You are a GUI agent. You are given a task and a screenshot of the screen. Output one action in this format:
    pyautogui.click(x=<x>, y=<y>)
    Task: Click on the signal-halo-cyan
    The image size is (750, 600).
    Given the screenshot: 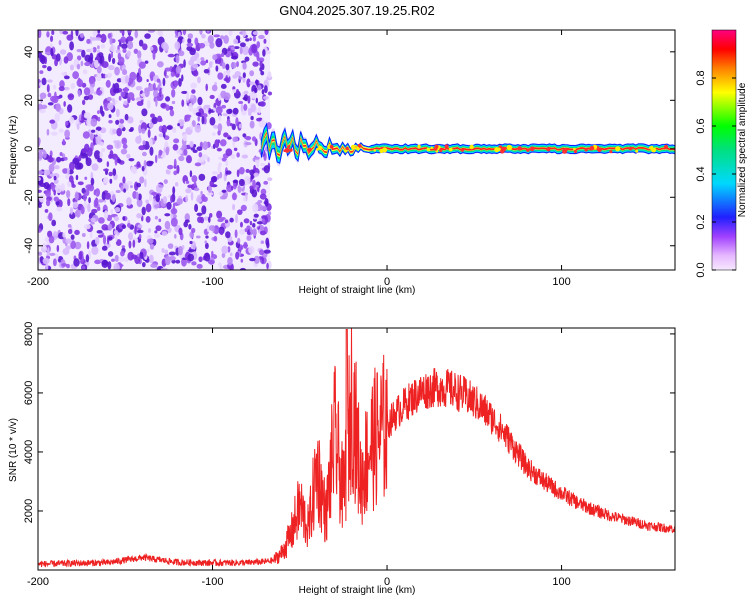 What is the action you would take?
    pyautogui.click(x=467, y=143)
    